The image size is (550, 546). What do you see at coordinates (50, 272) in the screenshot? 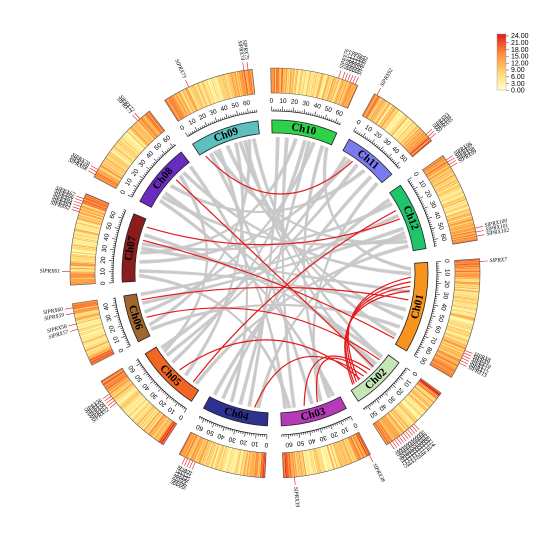
I see `gene-label: SlPRX61` at bounding box center [50, 272].